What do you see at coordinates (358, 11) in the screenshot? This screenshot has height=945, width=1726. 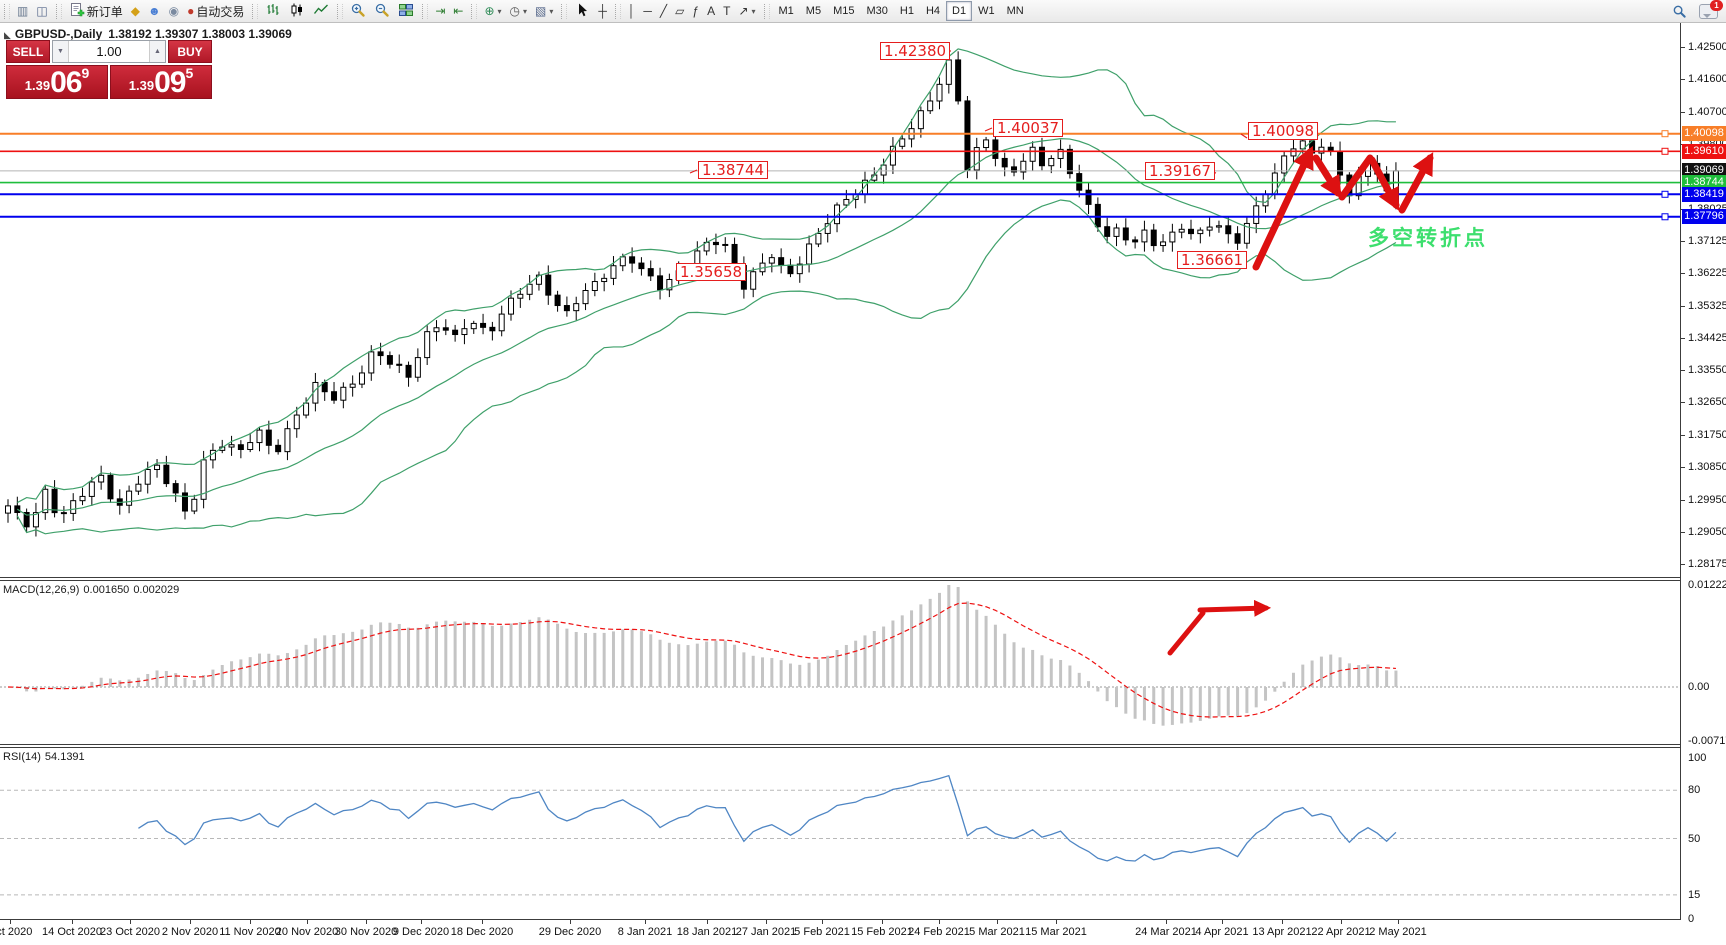 I see `zoom-in-button` at bounding box center [358, 11].